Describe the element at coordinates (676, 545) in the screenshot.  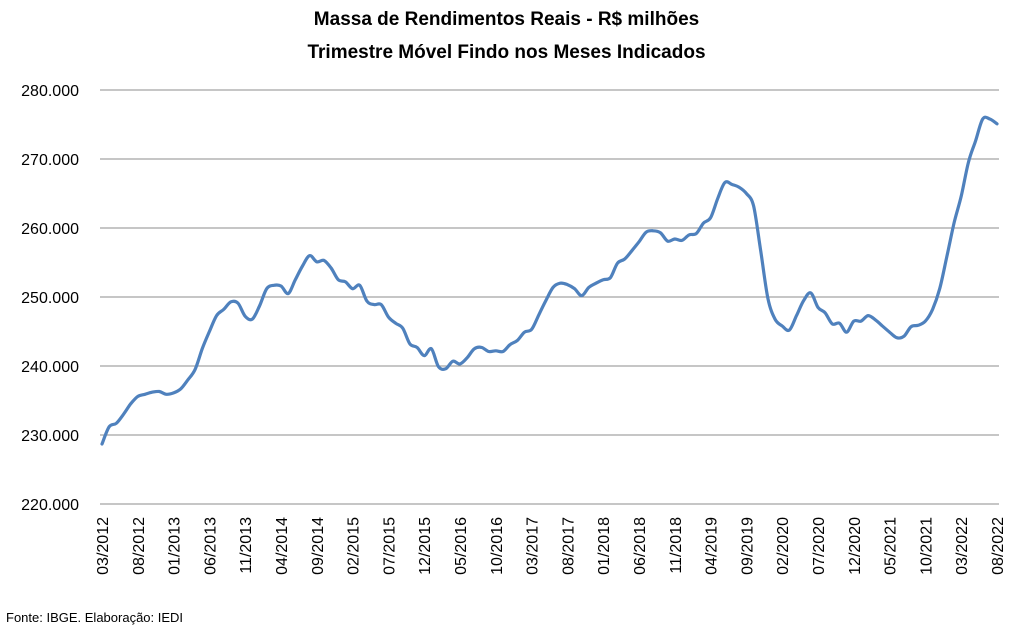
I see `x-tick-label: 11/2018` at that location.